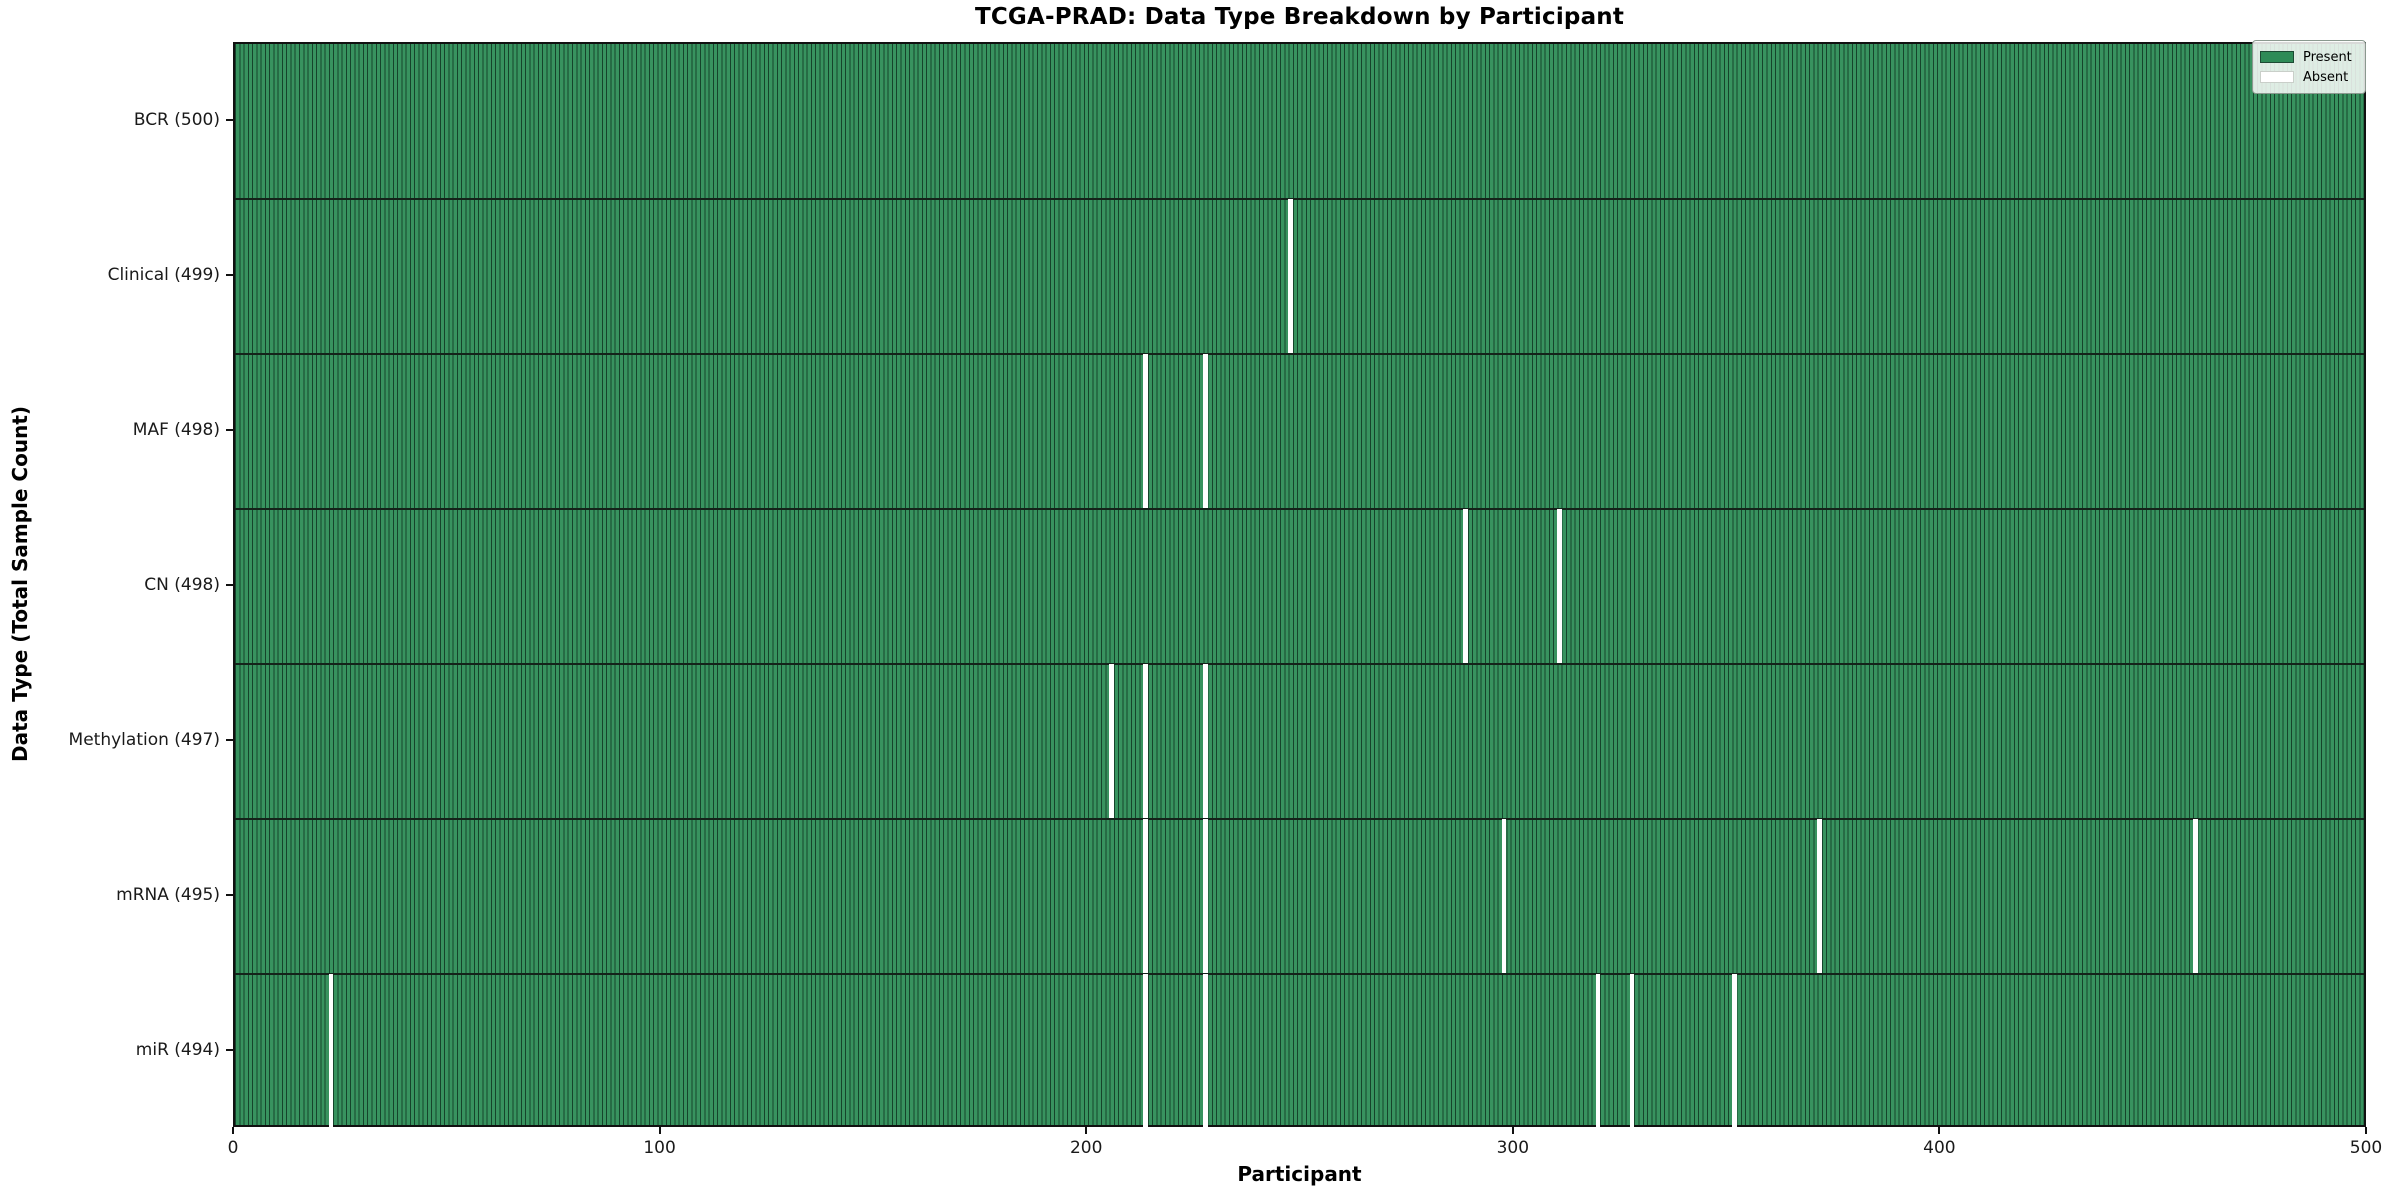 This screenshot has height=1200, width=2400. What do you see at coordinates (1939, 1148) in the screenshot?
I see `x-tick-label: 400` at bounding box center [1939, 1148].